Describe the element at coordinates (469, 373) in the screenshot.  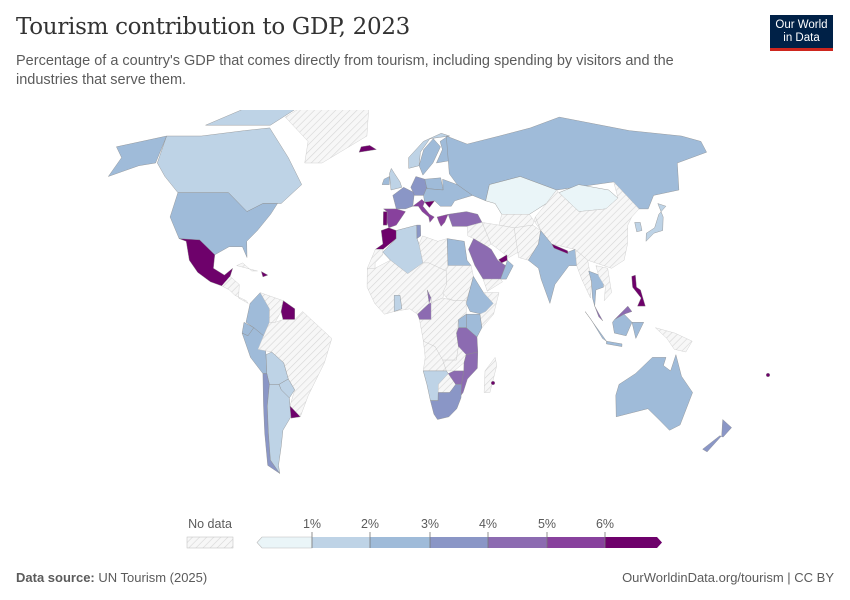
I see `country-mozambique: Mozambique: 4-5%` at that location.